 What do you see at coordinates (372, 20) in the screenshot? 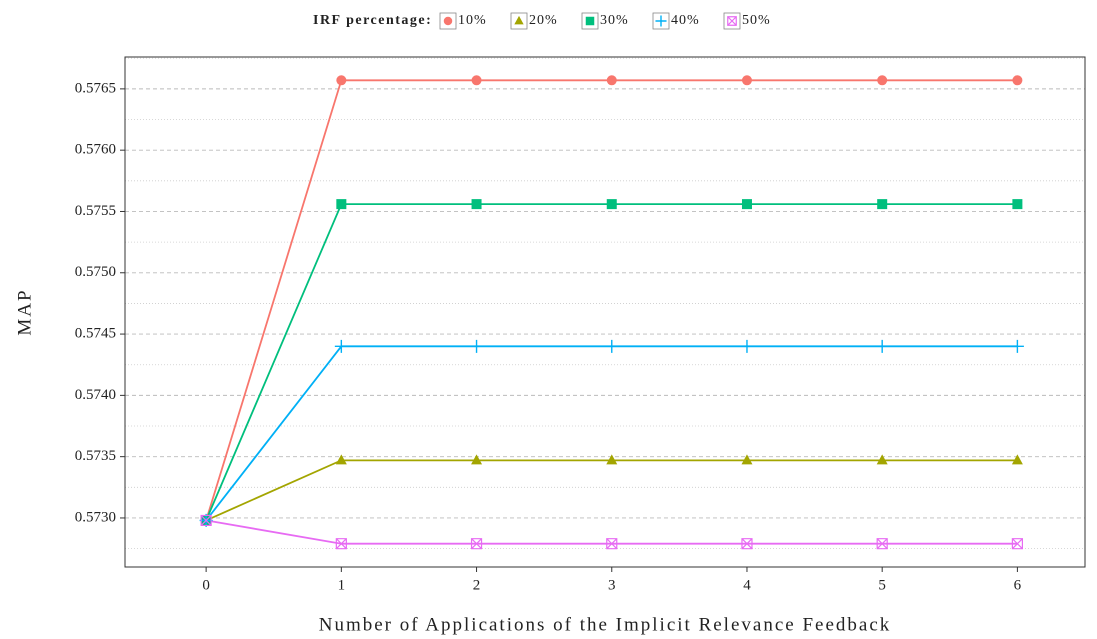
I see `legend-title: IRF percentage:` at bounding box center [372, 20].